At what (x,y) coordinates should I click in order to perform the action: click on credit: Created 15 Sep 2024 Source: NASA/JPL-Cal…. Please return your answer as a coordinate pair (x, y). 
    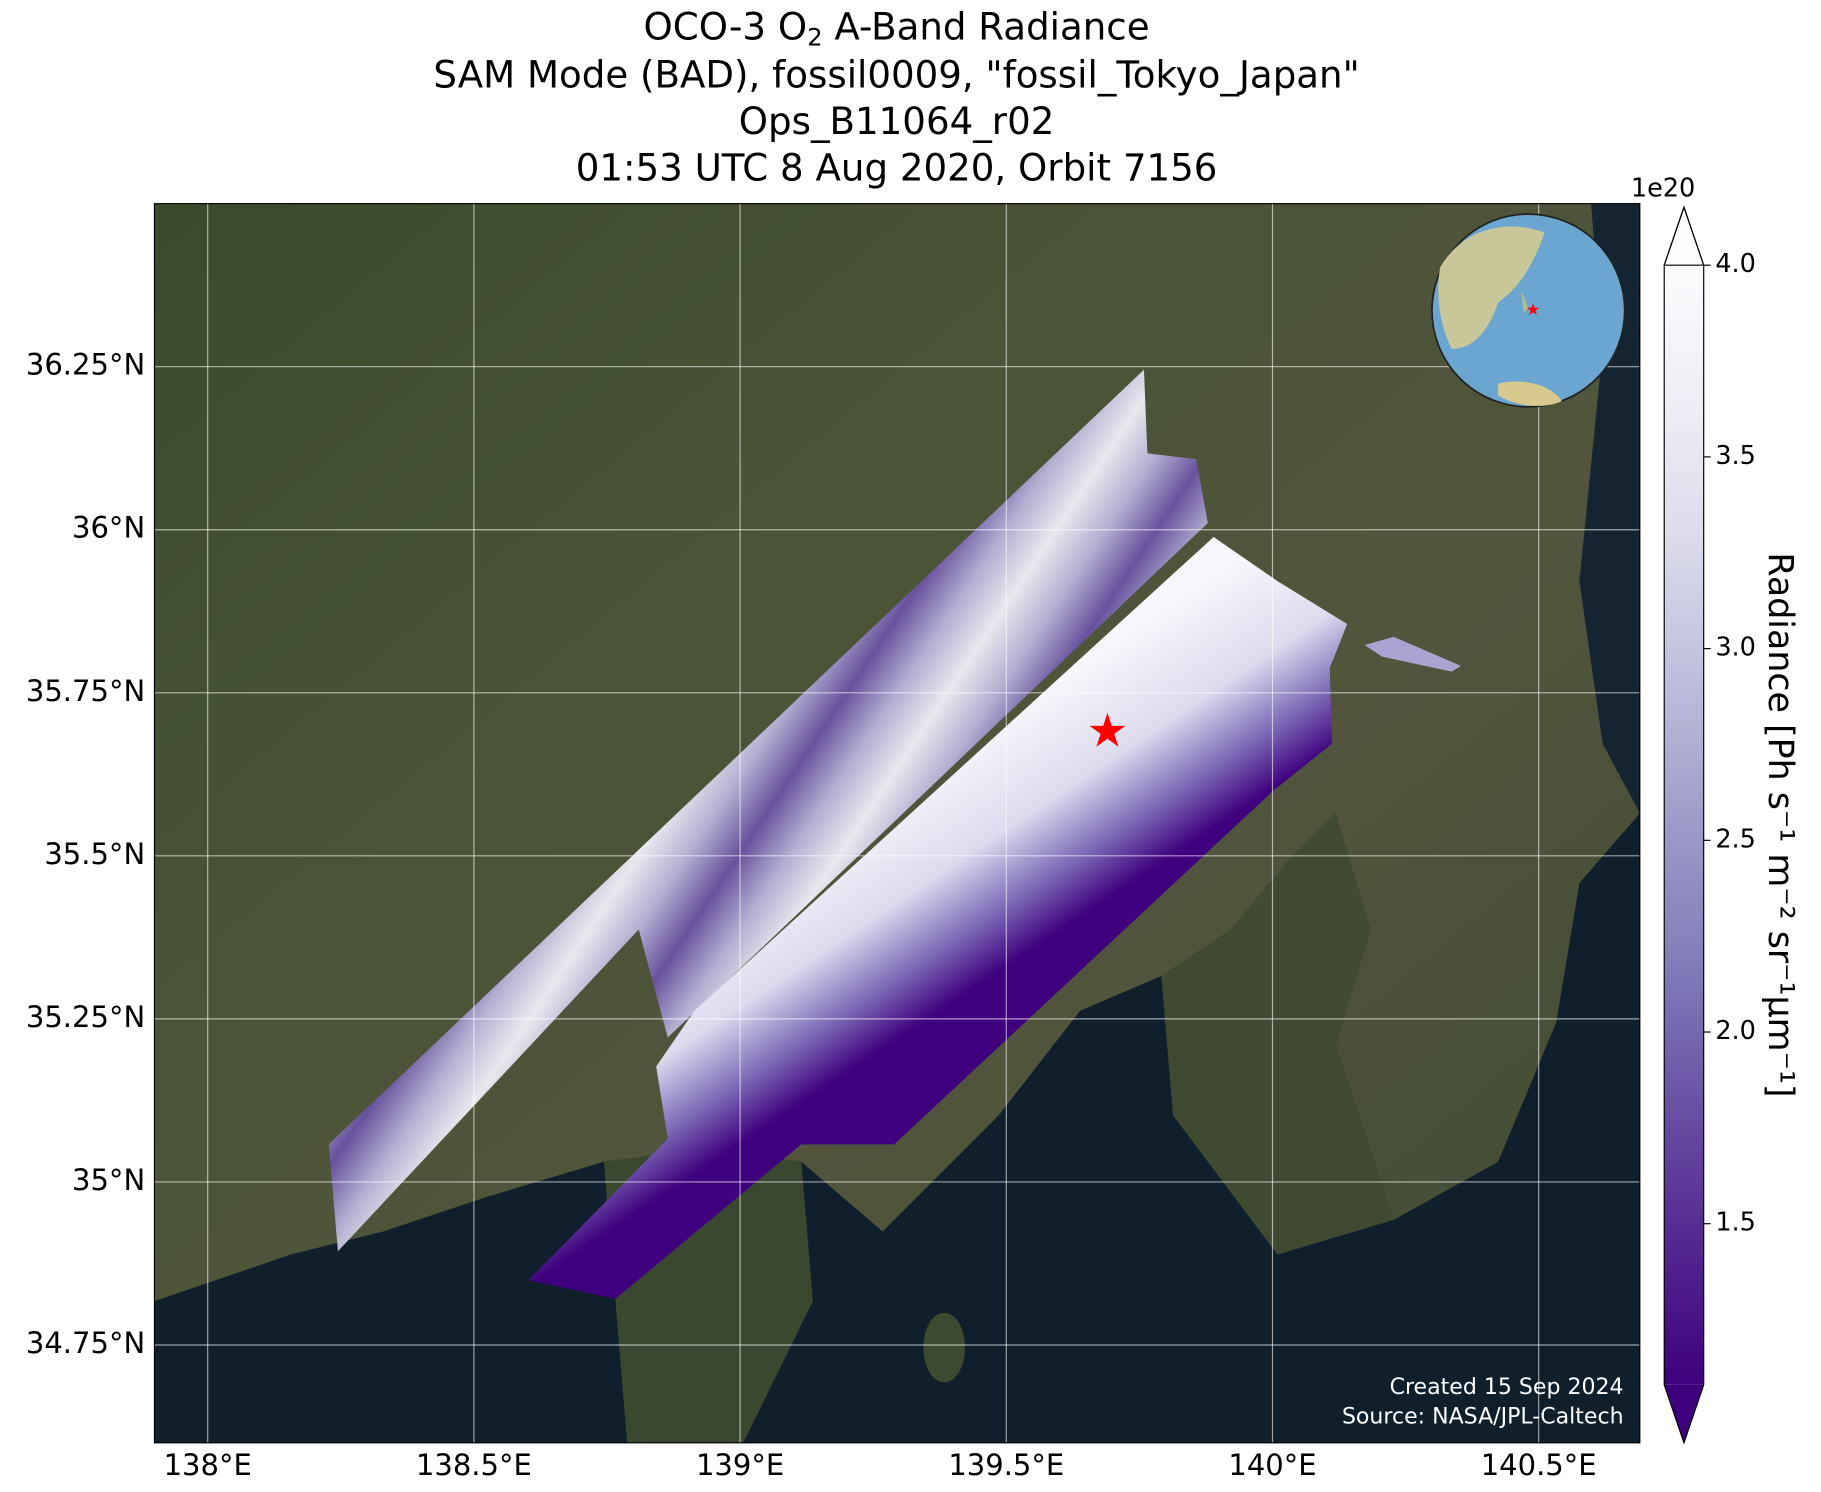
    Looking at the image, I should click on (1483, 1402).